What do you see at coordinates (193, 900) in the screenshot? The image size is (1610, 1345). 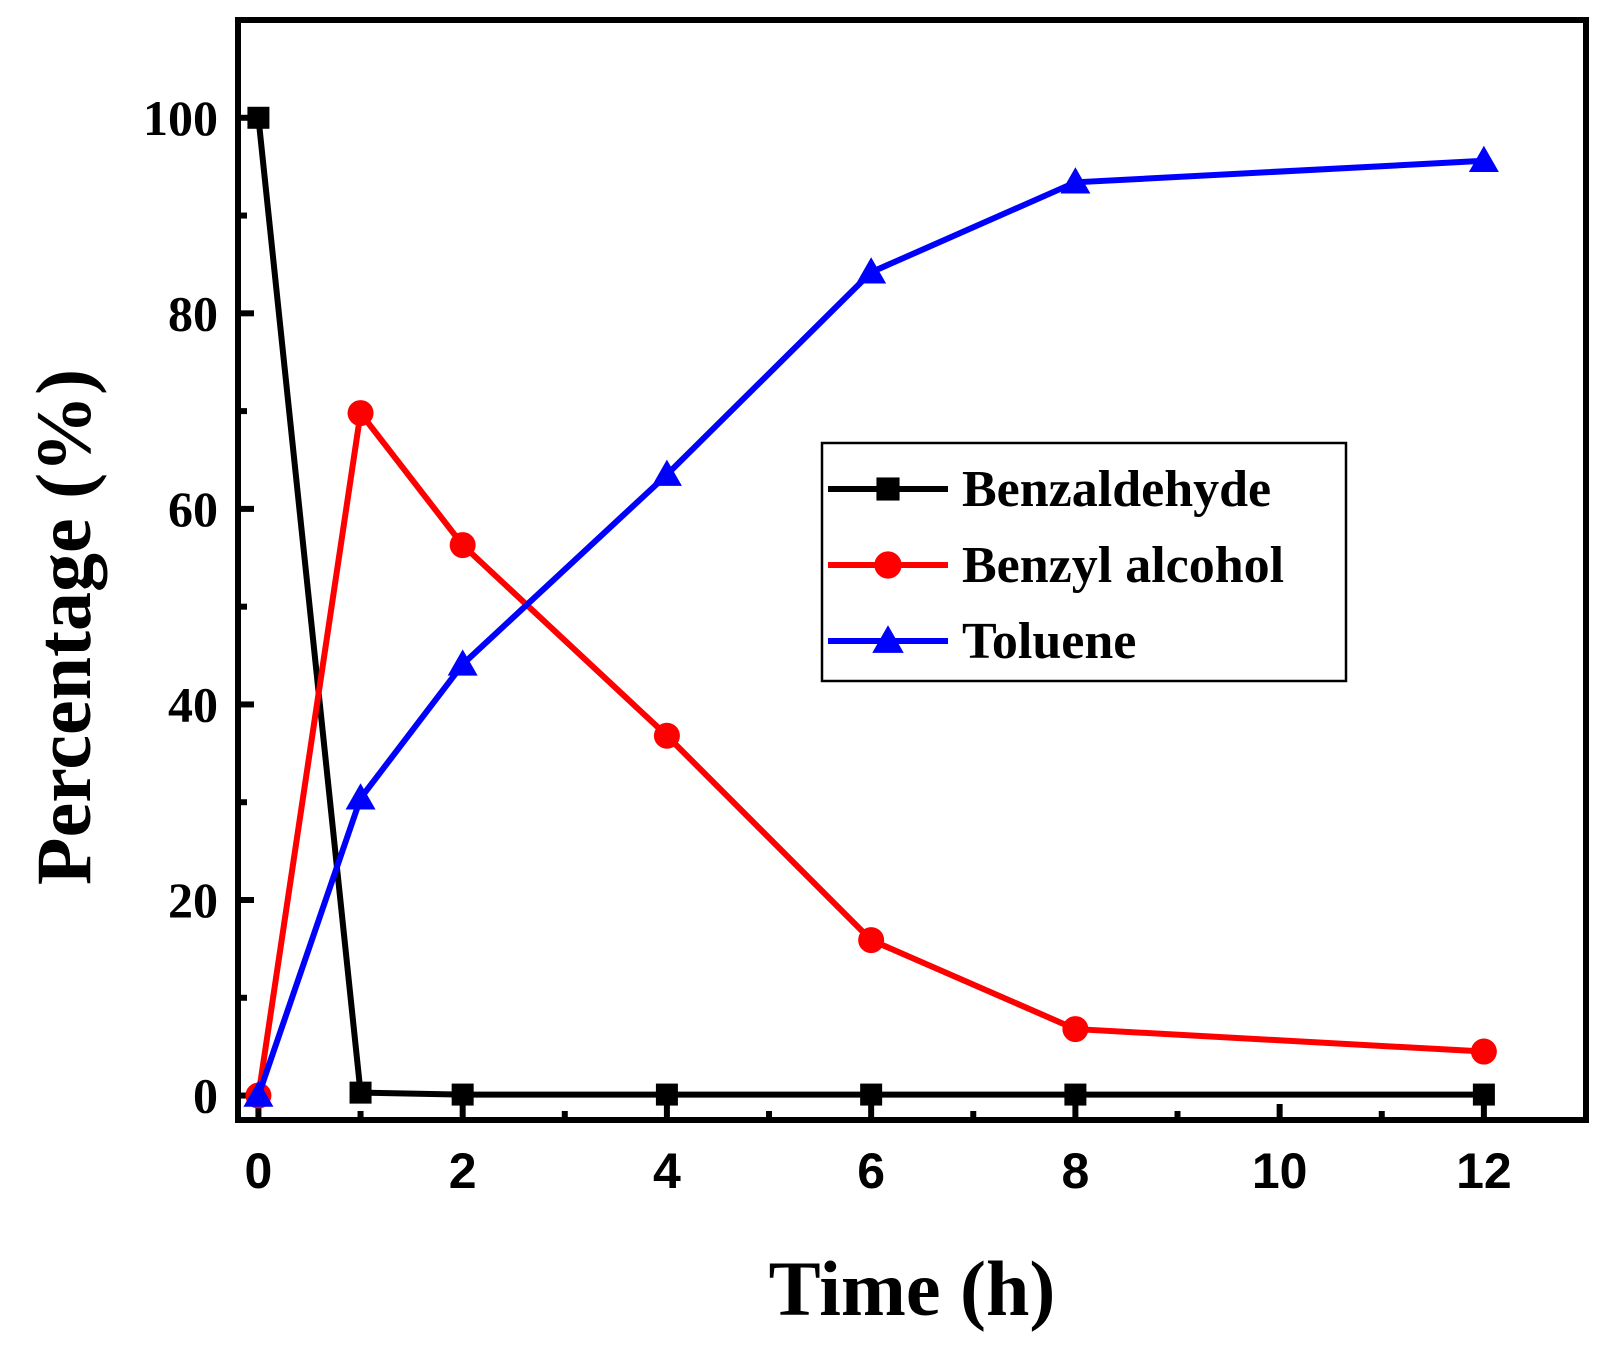 I see `y-tick-label: 20` at bounding box center [193, 900].